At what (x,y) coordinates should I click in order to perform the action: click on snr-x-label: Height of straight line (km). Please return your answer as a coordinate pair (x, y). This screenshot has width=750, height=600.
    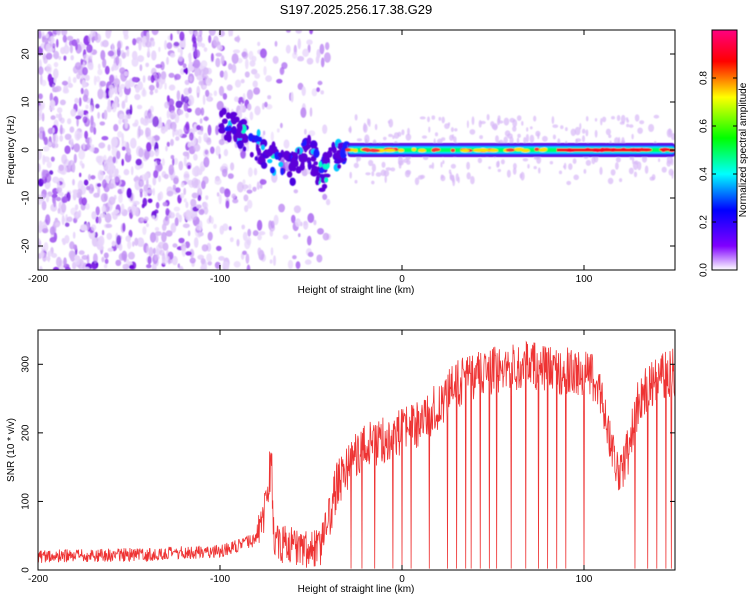
    Looking at the image, I should click on (356, 589).